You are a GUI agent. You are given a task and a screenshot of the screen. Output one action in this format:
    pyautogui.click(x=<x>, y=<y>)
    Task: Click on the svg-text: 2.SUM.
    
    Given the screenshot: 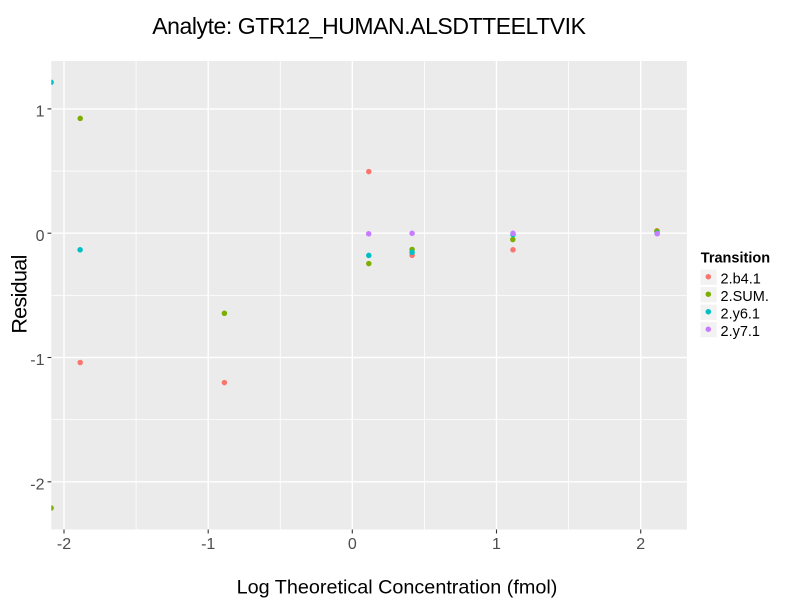 What is the action you would take?
    pyautogui.click(x=745, y=297)
    